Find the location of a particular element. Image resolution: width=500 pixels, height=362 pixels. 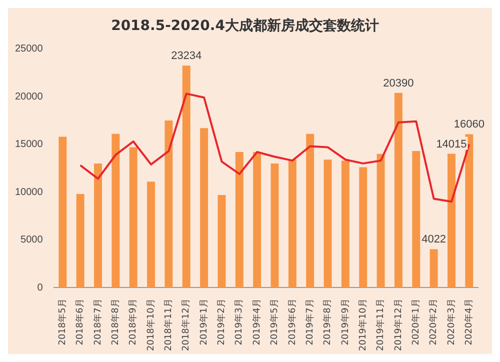

x-tick-label: 2019年7月 is located at coordinates (310, 322).